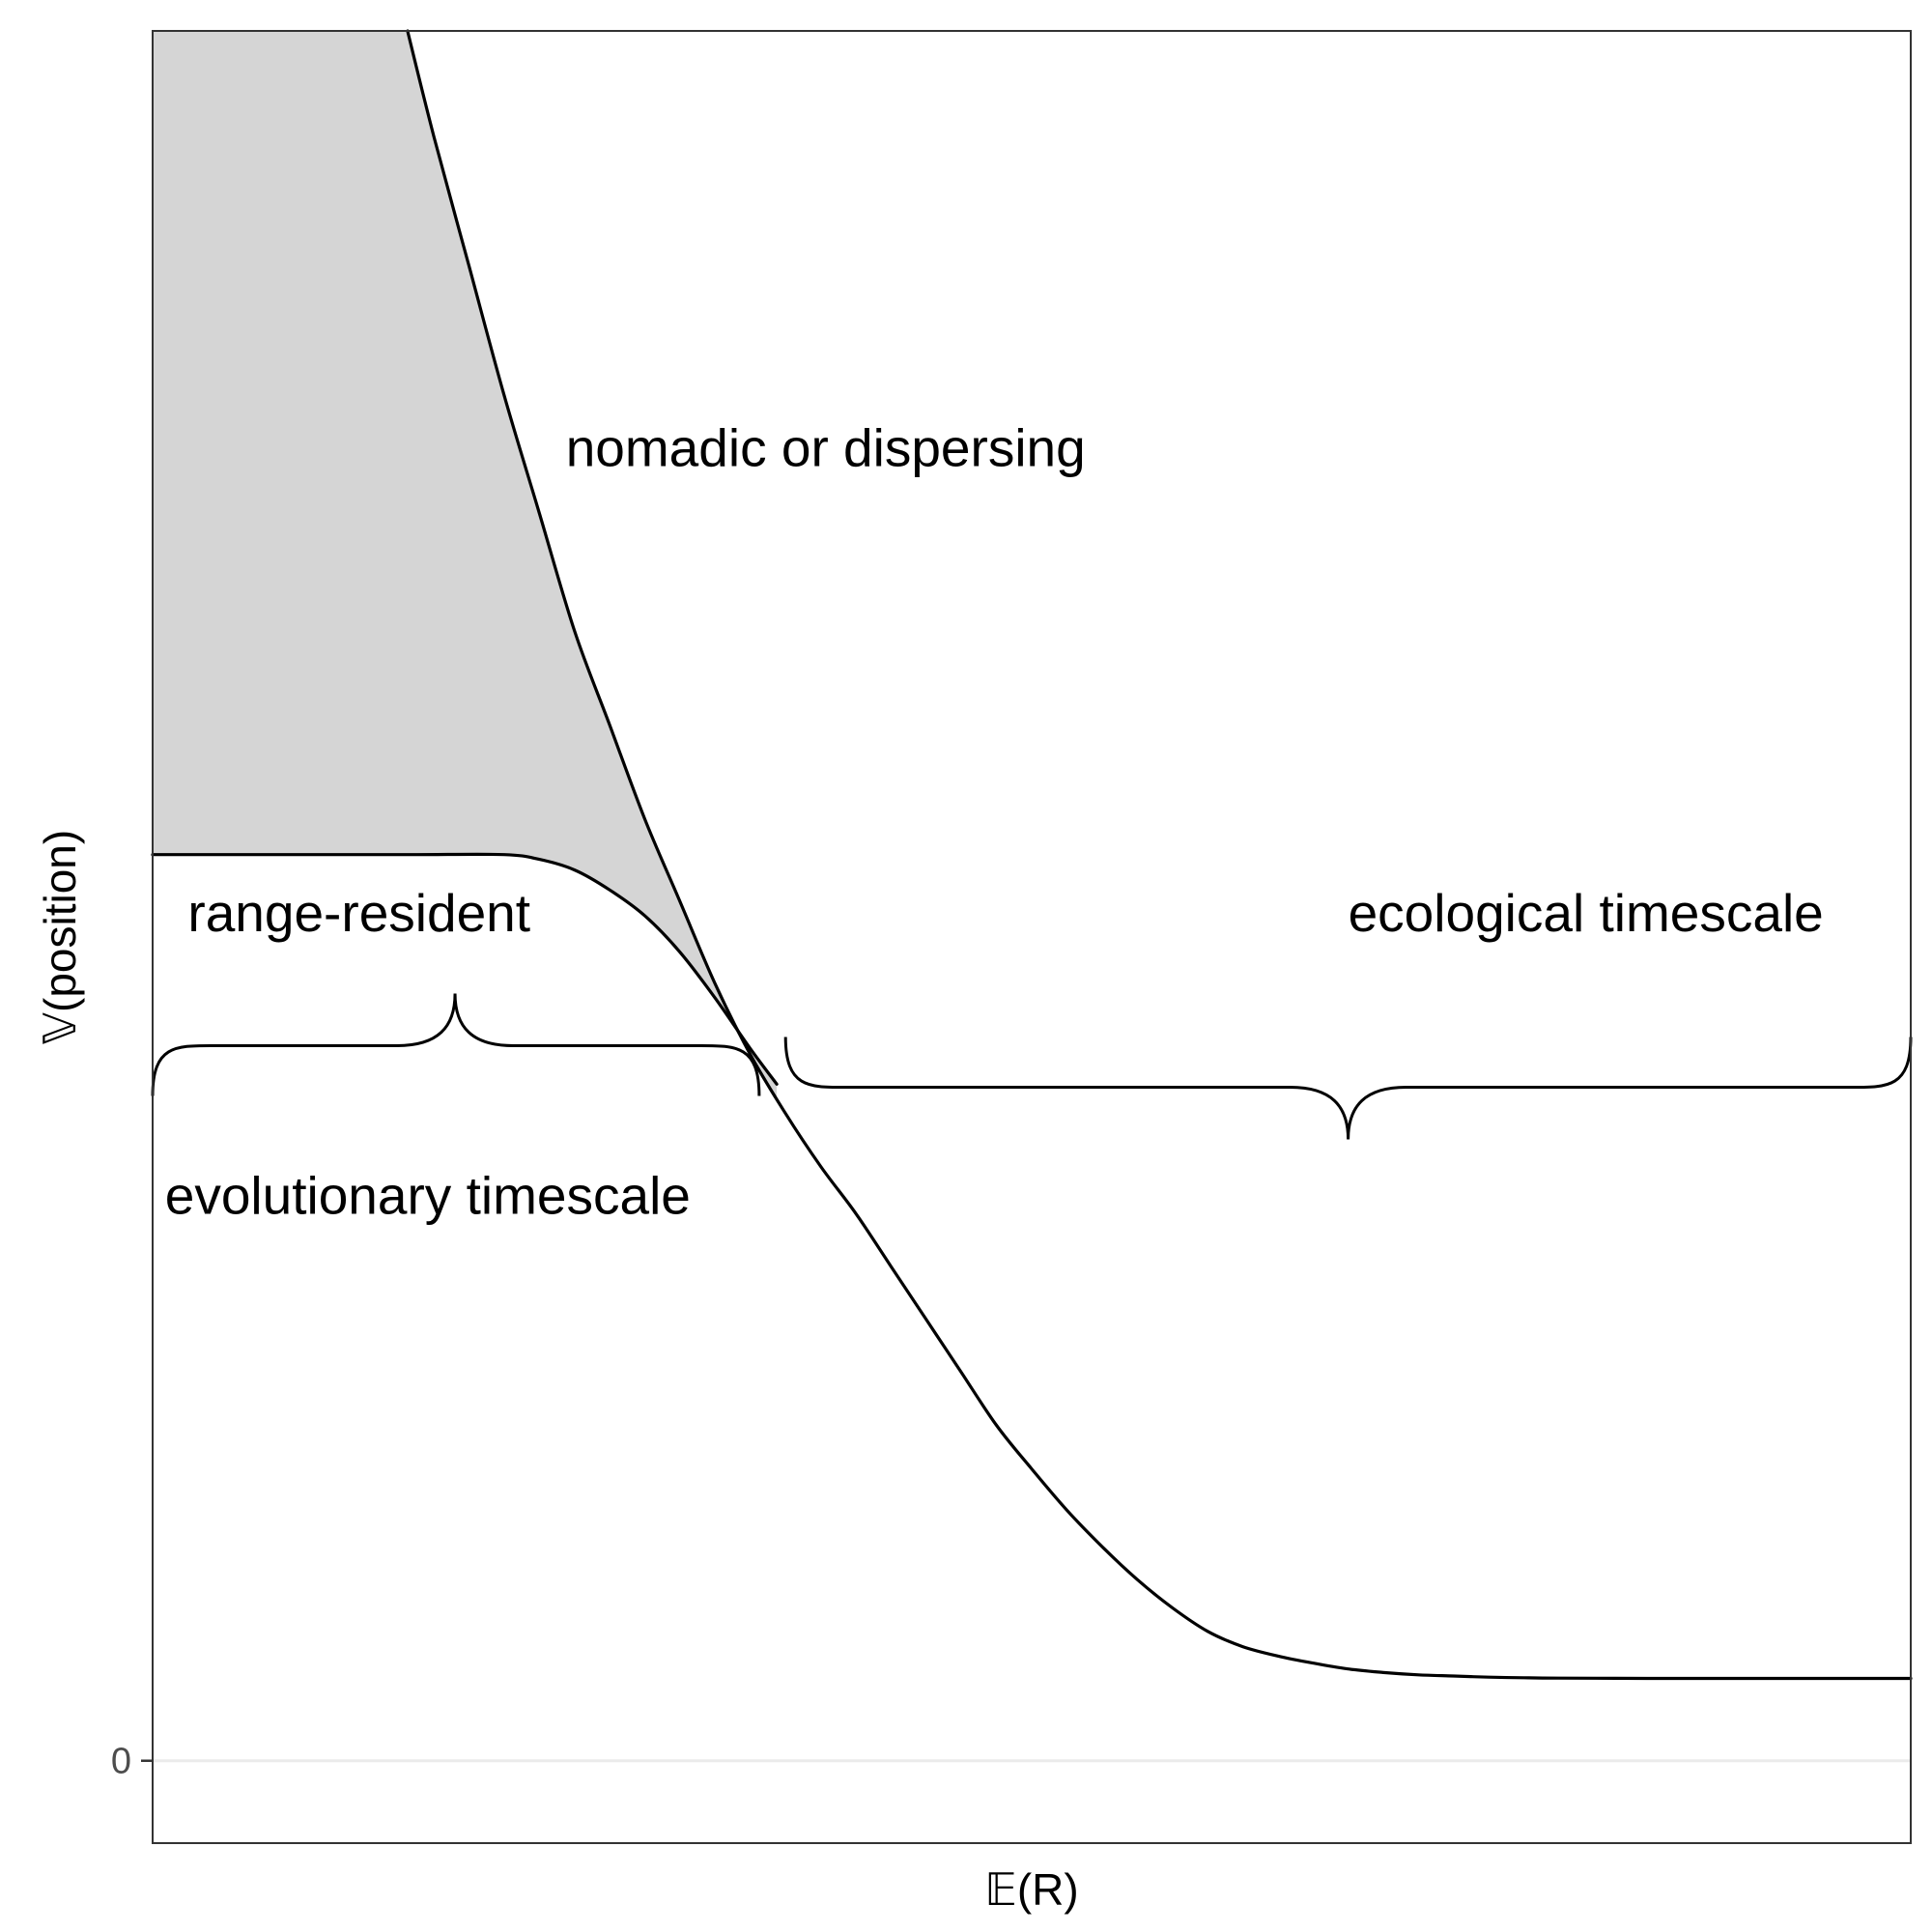 This screenshot has width=1932, height=1932. I want to click on x-axis-label: 𝔼(R), so click(1031, 1889).